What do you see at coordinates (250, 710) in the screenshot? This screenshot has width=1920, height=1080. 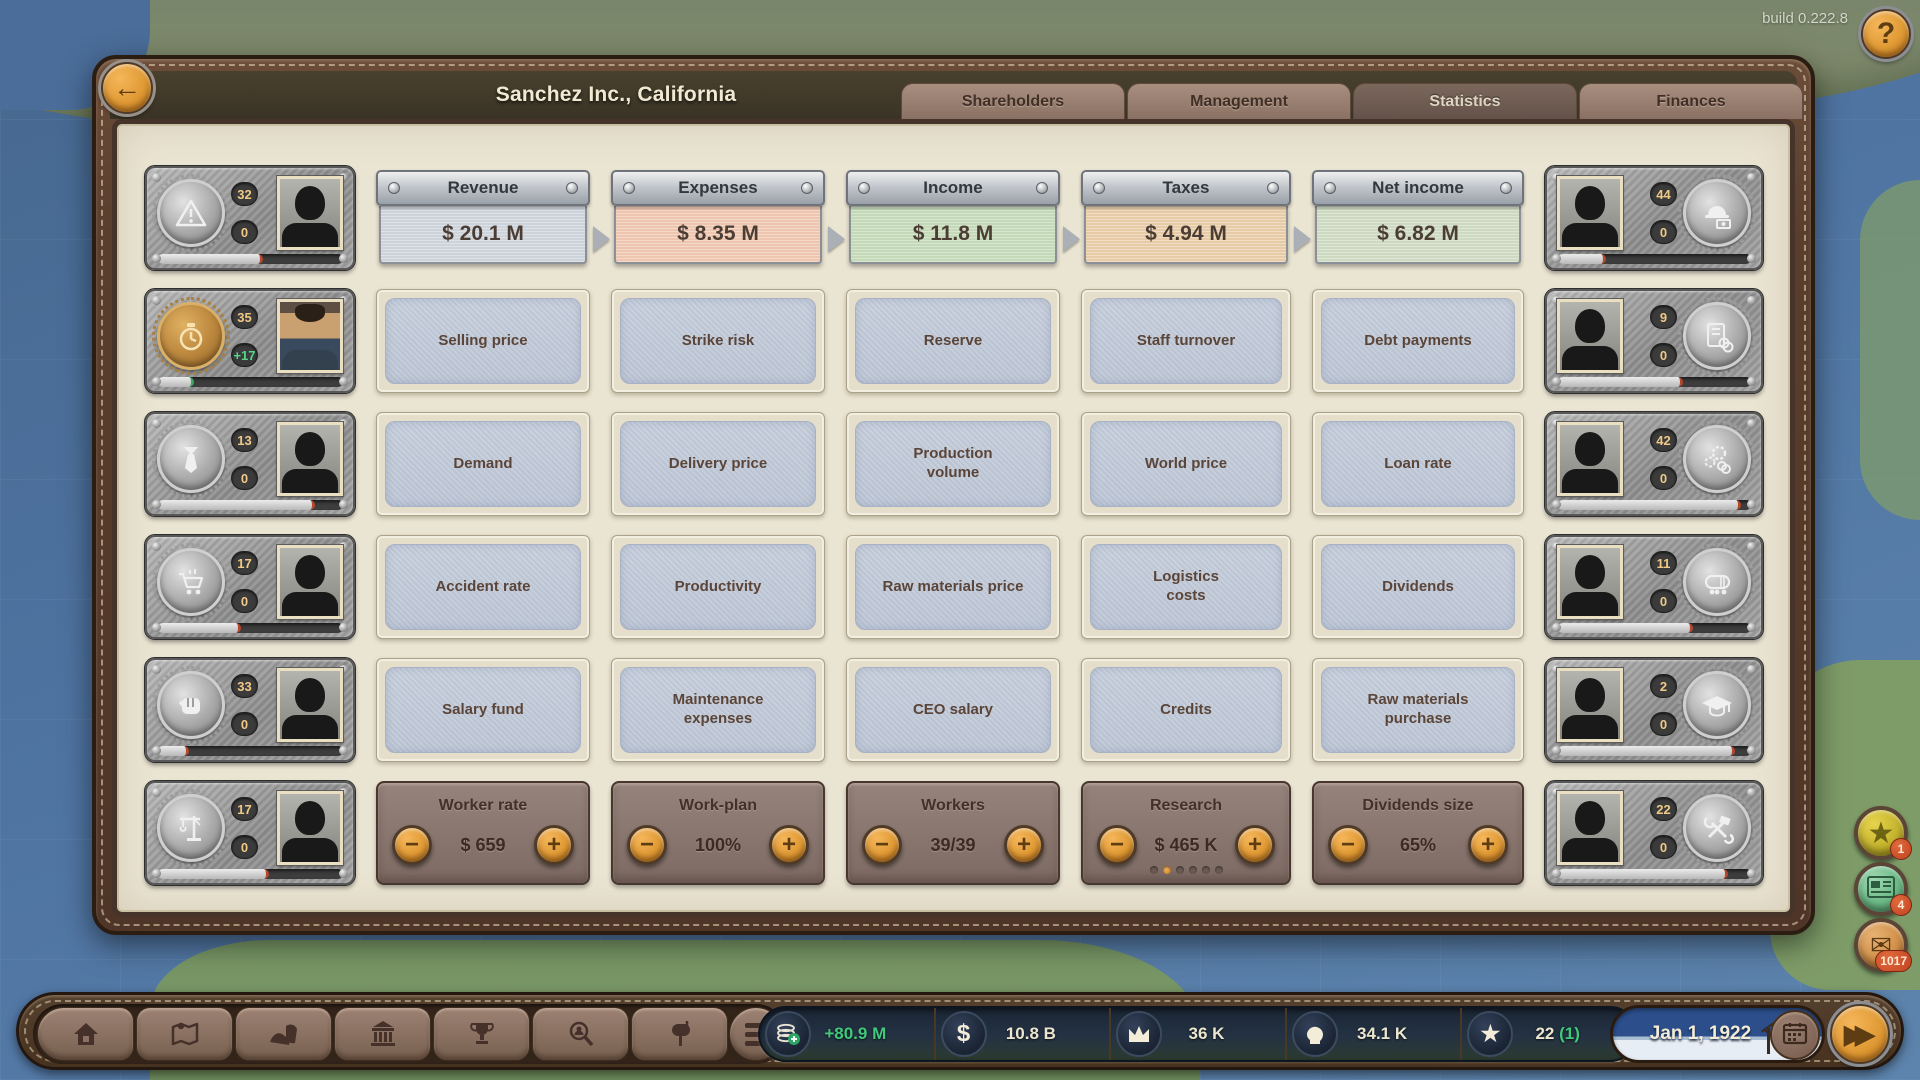 I see `manager-slot-labor: 33 0` at bounding box center [250, 710].